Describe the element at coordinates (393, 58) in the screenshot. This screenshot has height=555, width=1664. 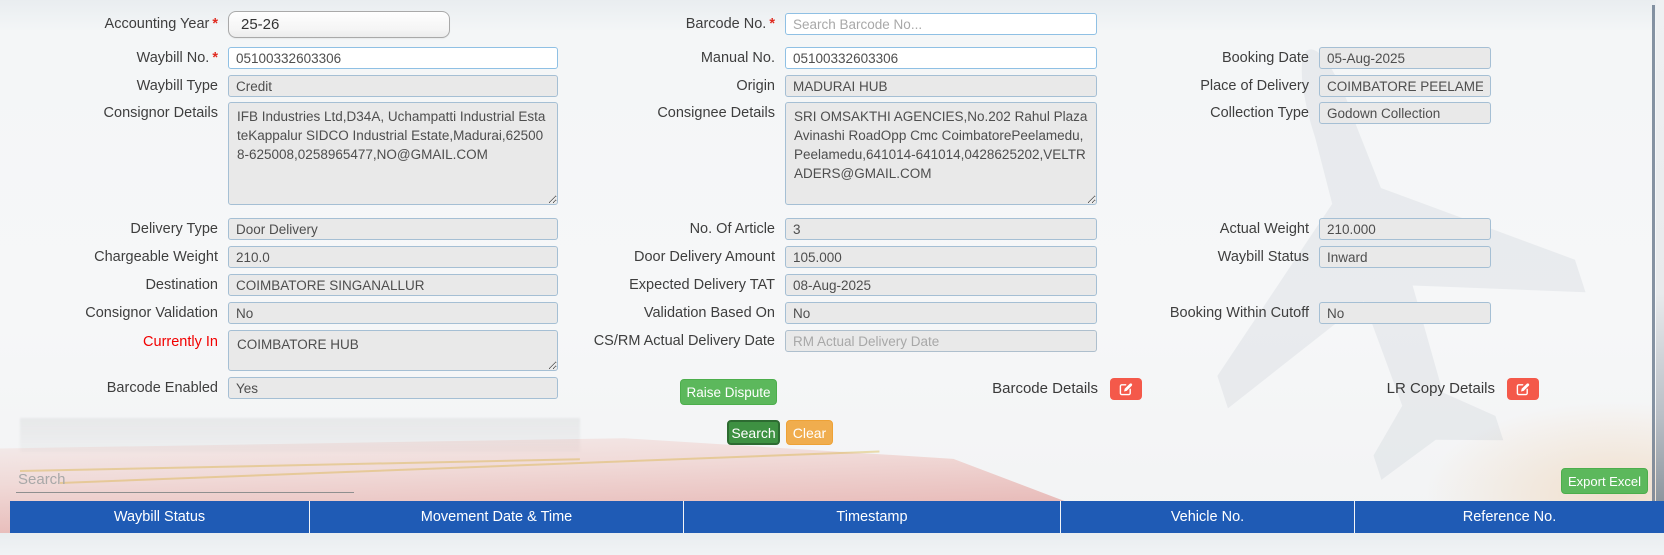
I see `waybill-no-input` at that location.